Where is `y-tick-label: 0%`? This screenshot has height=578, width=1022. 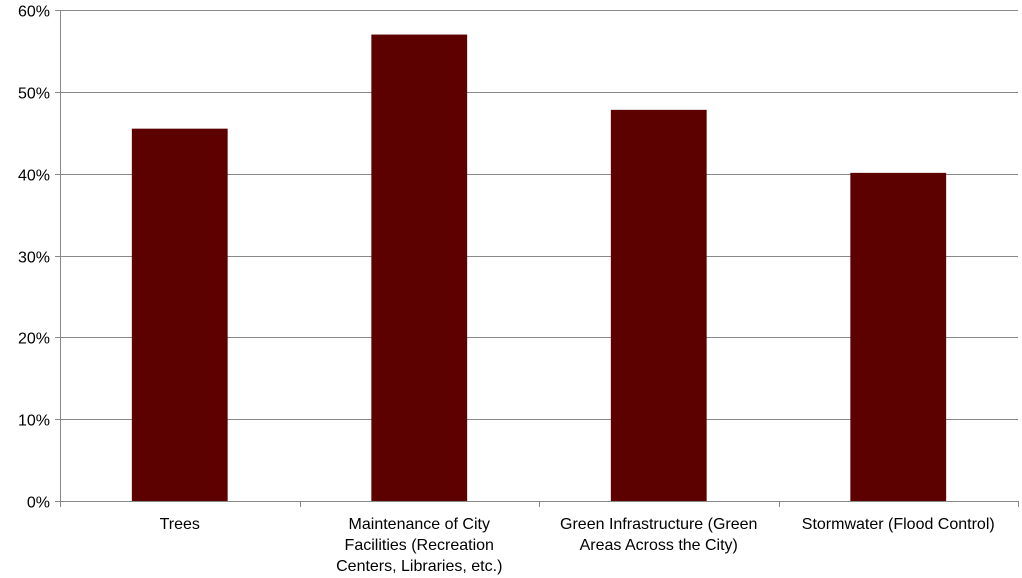 y-tick-label: 0% is located at coordinates (38, 503).